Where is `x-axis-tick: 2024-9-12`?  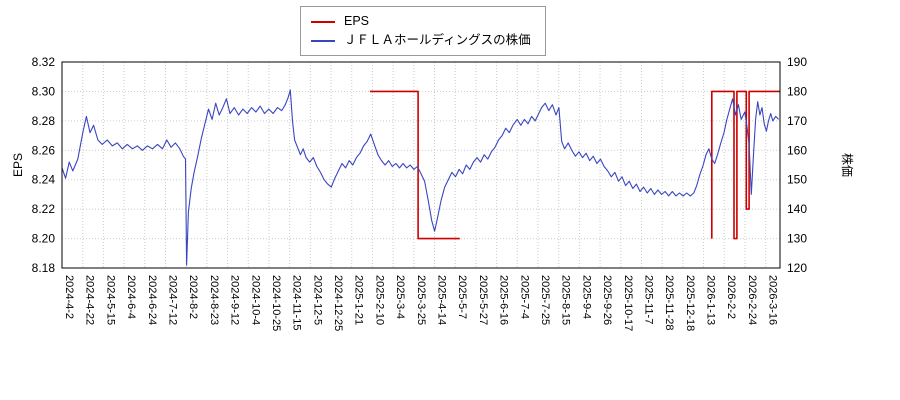
x-axis-tick: 2024-9-12 is located at coordinates (235, 300).